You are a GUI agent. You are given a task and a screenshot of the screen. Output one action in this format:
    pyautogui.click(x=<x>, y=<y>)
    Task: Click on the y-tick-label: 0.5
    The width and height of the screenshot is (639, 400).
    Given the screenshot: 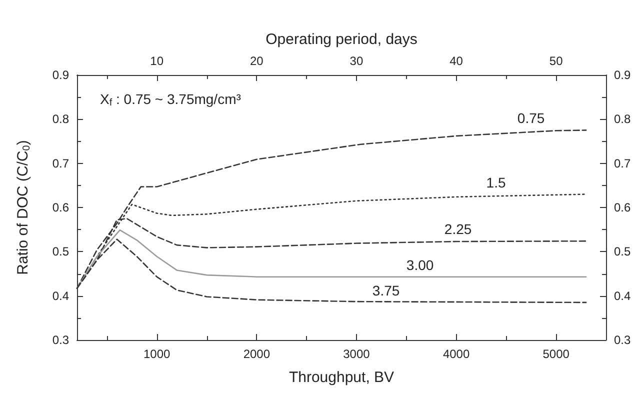 What is the action you would take?
    pyautogui.click(x=61, y=251)
    